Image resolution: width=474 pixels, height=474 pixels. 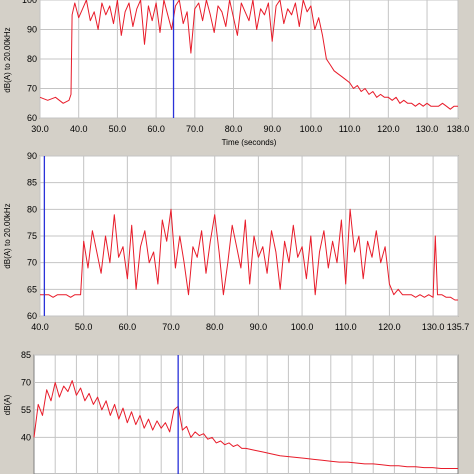 What do you see at coordinates (40, 129) in the screenshot?
I see `x-tick-label: 30.0` at bounding box center [40, 129].